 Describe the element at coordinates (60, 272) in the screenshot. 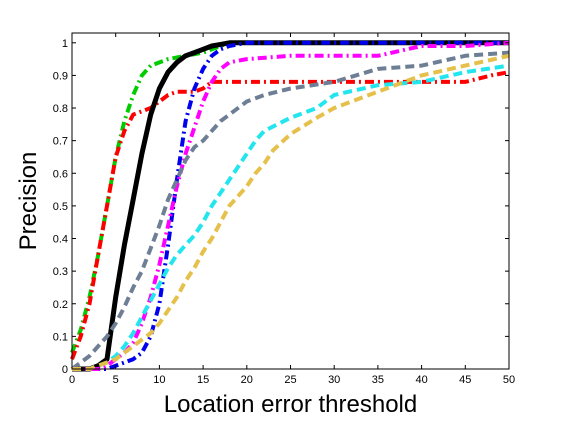

I see `y-tick-label: 0.3` at that location.